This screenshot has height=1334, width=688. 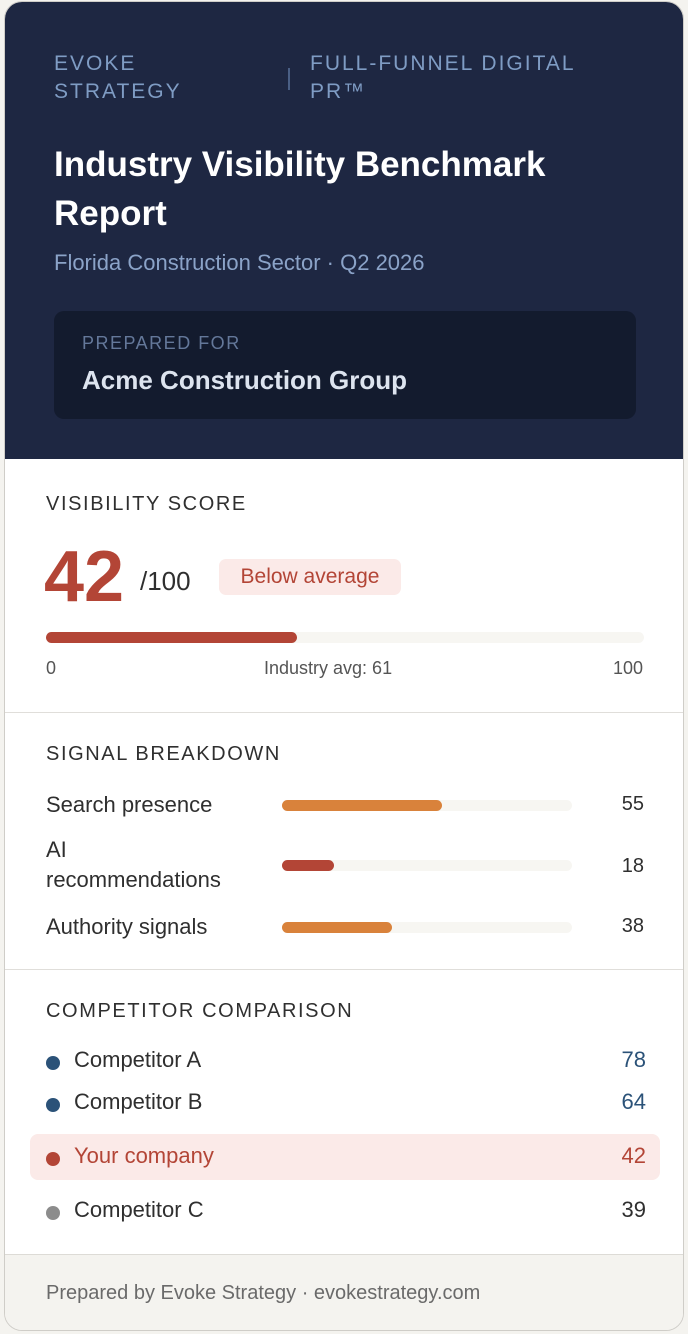 I want to click on prepared-for-box: PREPARED FOR Acme Construction Group, so click(x=345, y=365).